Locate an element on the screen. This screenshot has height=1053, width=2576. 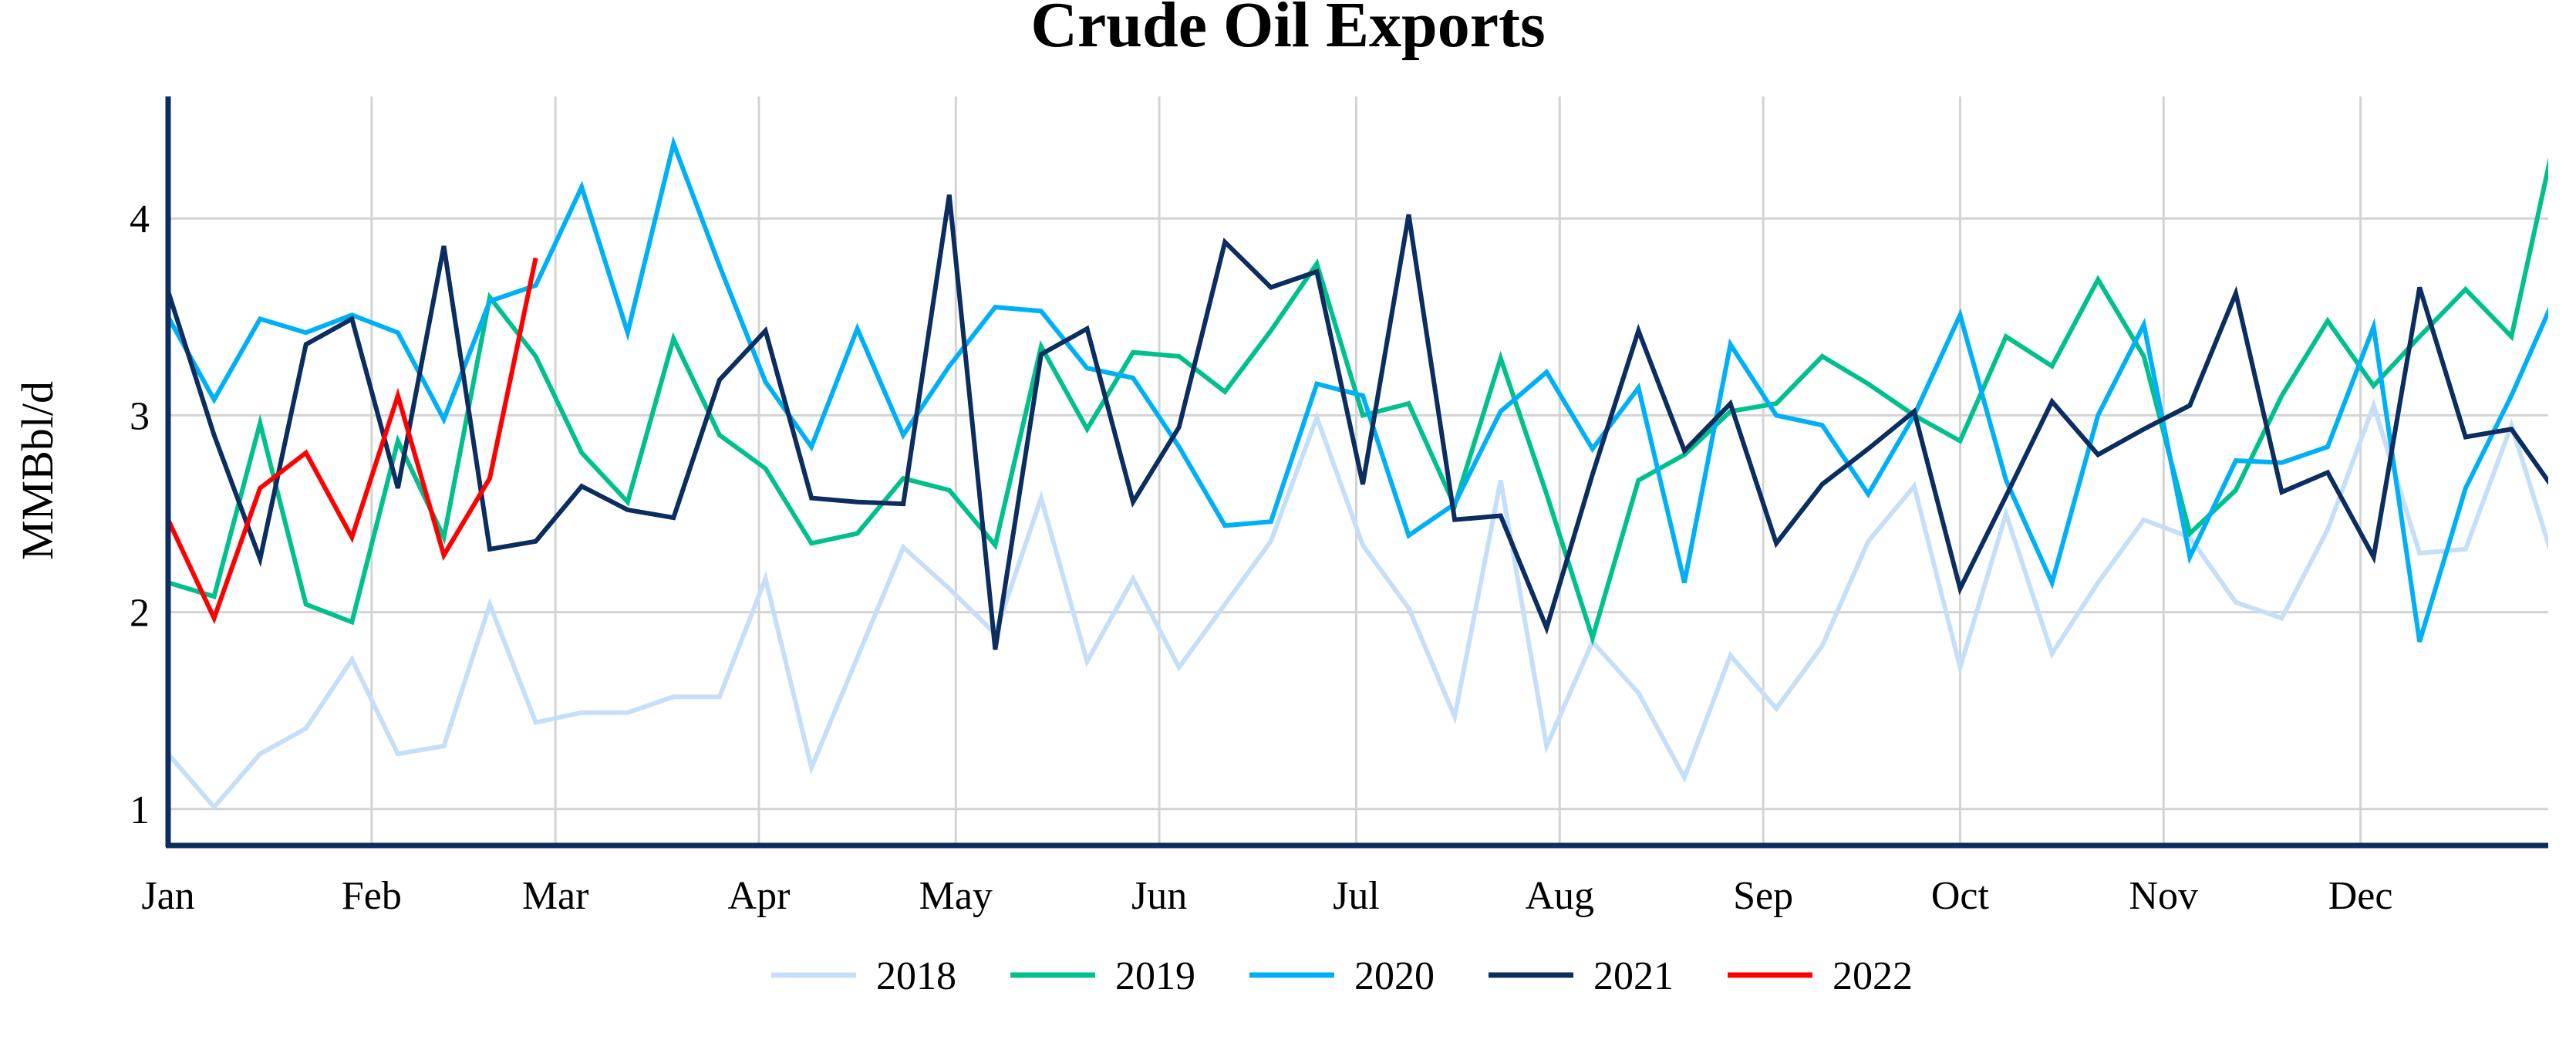
legend-item-2020: 2020 is located at coordinates (1342, 976).